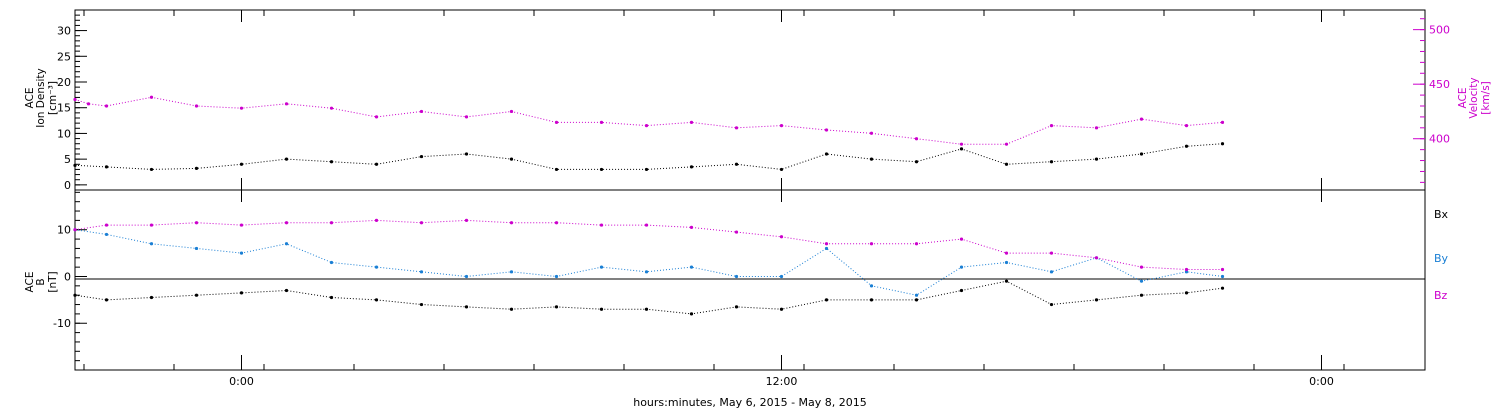 This screenshot has height=410, width=1500. Describe the element at coordinates (1441, 258) in the screenshot. I see `legend-by: By` at that location.